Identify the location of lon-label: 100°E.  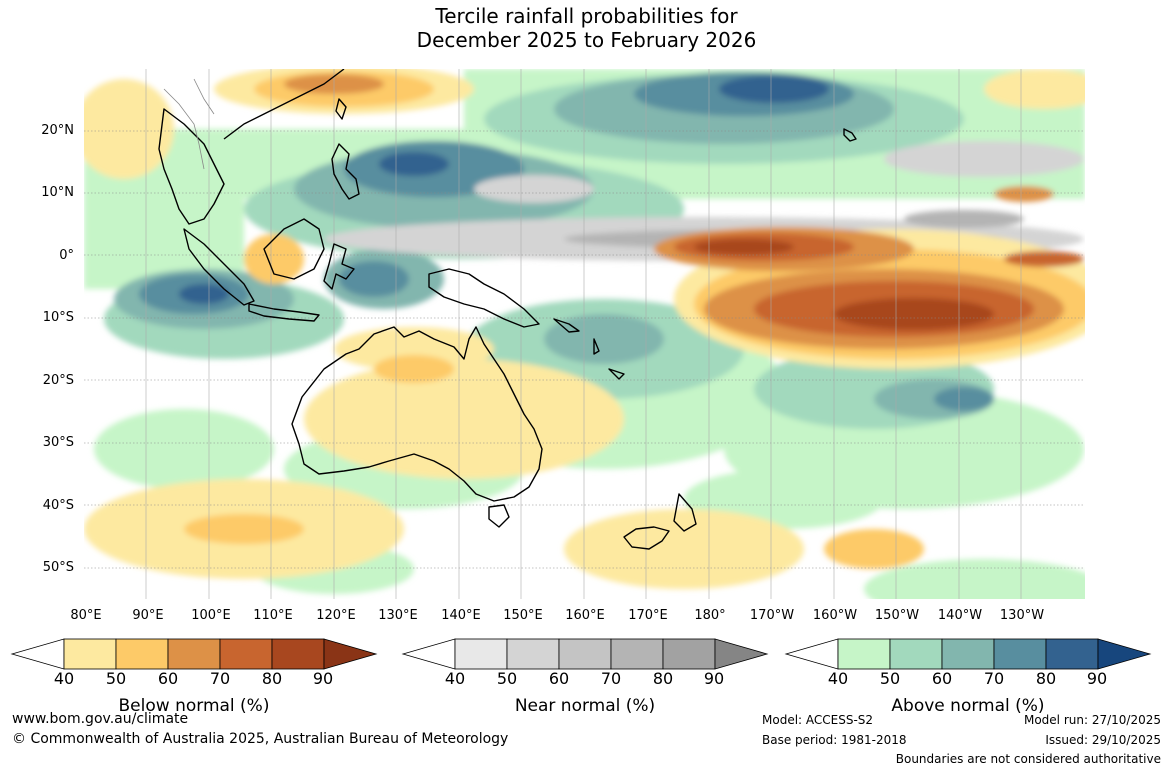
(211, 615).